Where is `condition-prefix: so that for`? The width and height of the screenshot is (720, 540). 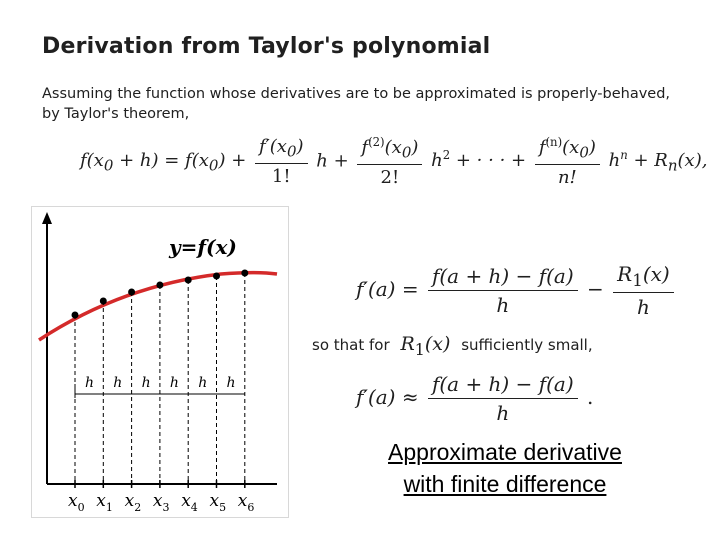 condition-prefix: so that for is located at coordinates (351, 345).